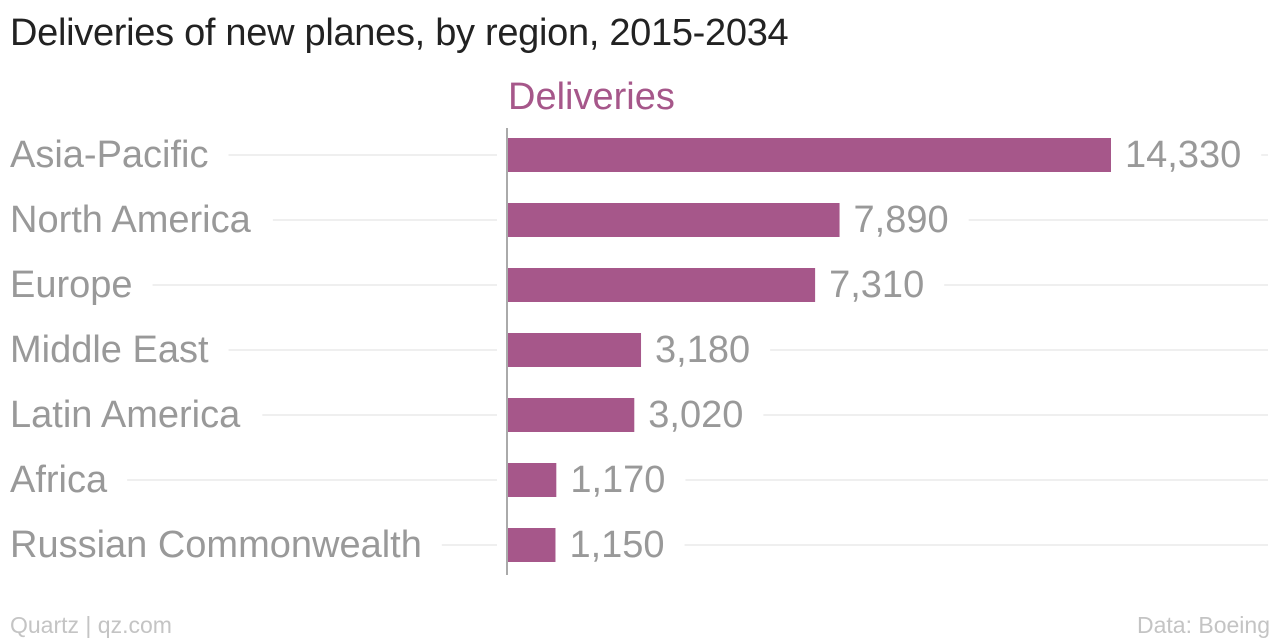 The image size is (1280, 642). What do you see at coordinates (702, 350) in the screenshot?
I see `value-label: 3,180` at bounding box center [702, 350].